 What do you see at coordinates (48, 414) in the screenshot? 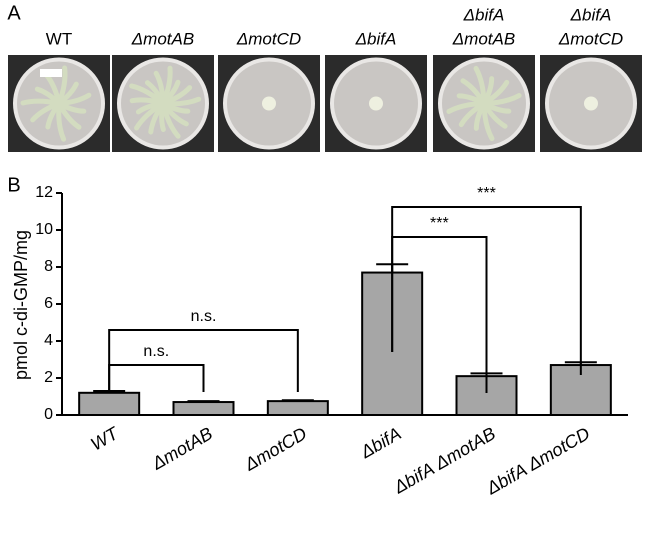
I see `y-tick-label: 0` at bounding box center [48, 414].